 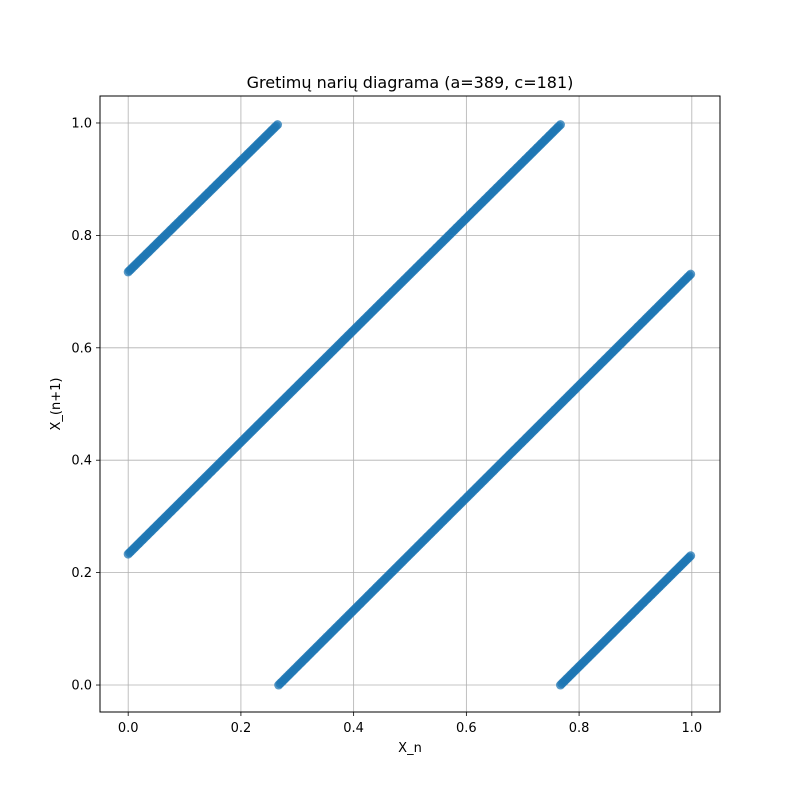 I want to click on y-tick-label: 0.4, so click(x=81, y=461).